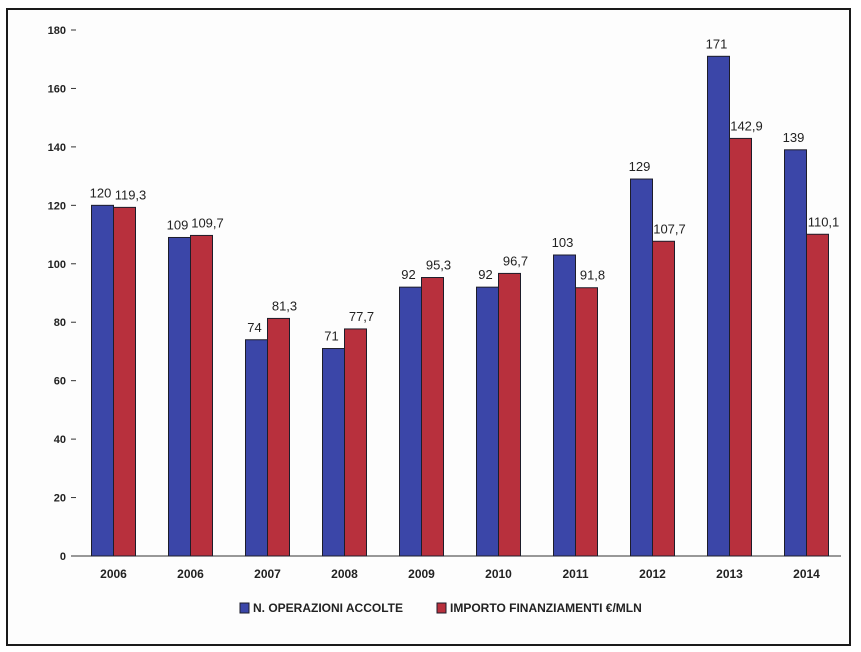  What do you see at coordinates (592, 275) in the screenshot?
I see `data-label: 91,8` at bounding box center [592, 275].